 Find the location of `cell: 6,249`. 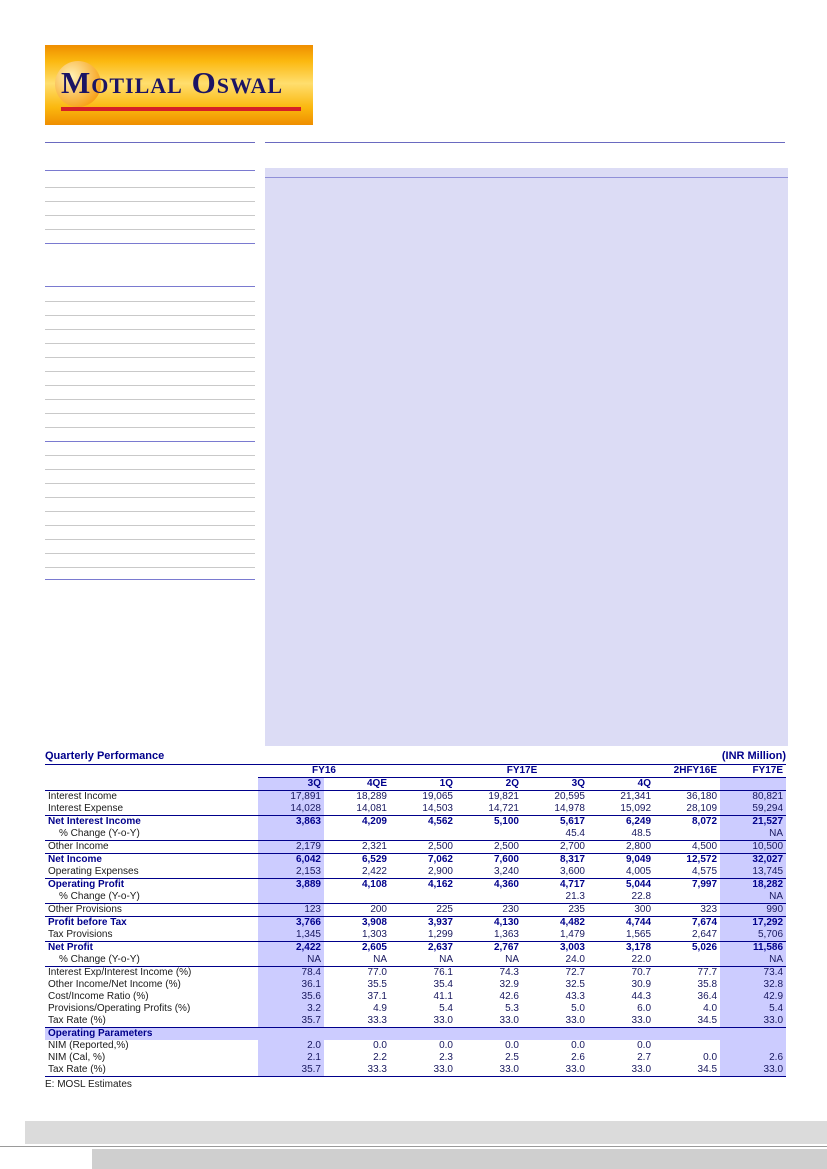

cell: 6,249 is located at coordinates (621, 821).